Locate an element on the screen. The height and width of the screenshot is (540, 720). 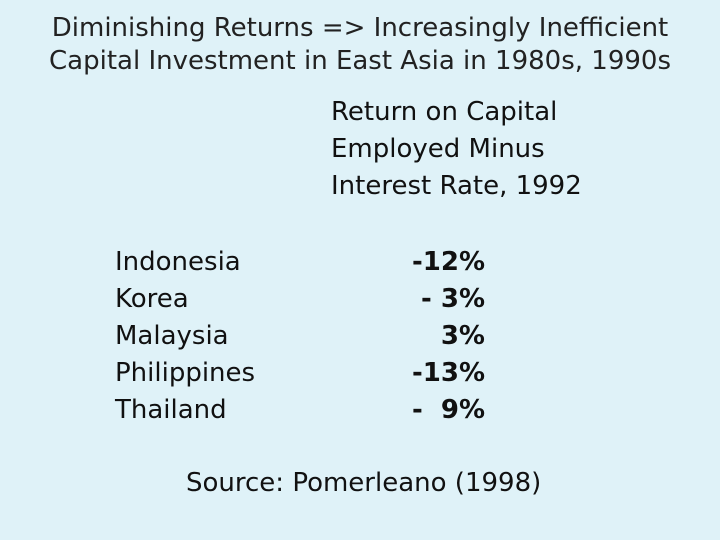
column-header-line-3: Interest Rate, 1992 is located at coordinates (456, 186).